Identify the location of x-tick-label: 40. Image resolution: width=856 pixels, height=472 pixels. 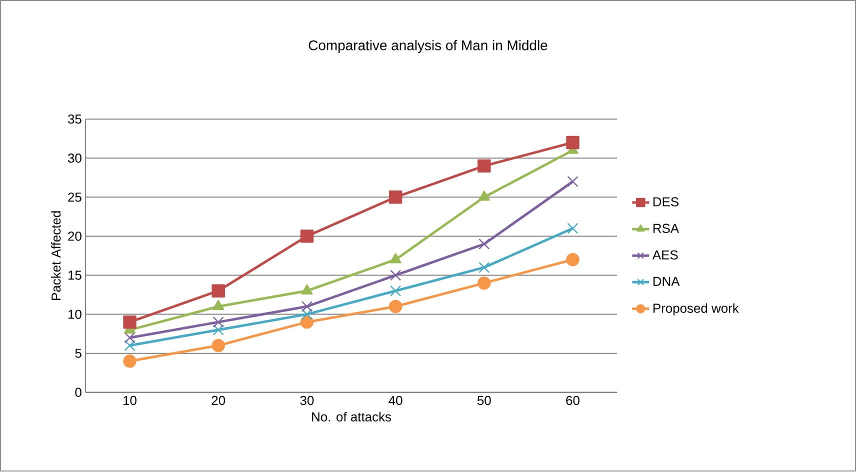
(395, 401).